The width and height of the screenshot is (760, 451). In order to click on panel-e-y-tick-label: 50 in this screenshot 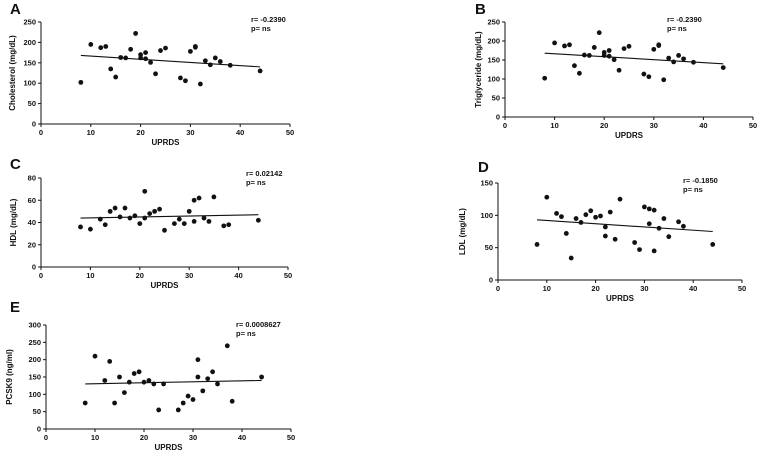, I will do `click(37, 411)`.